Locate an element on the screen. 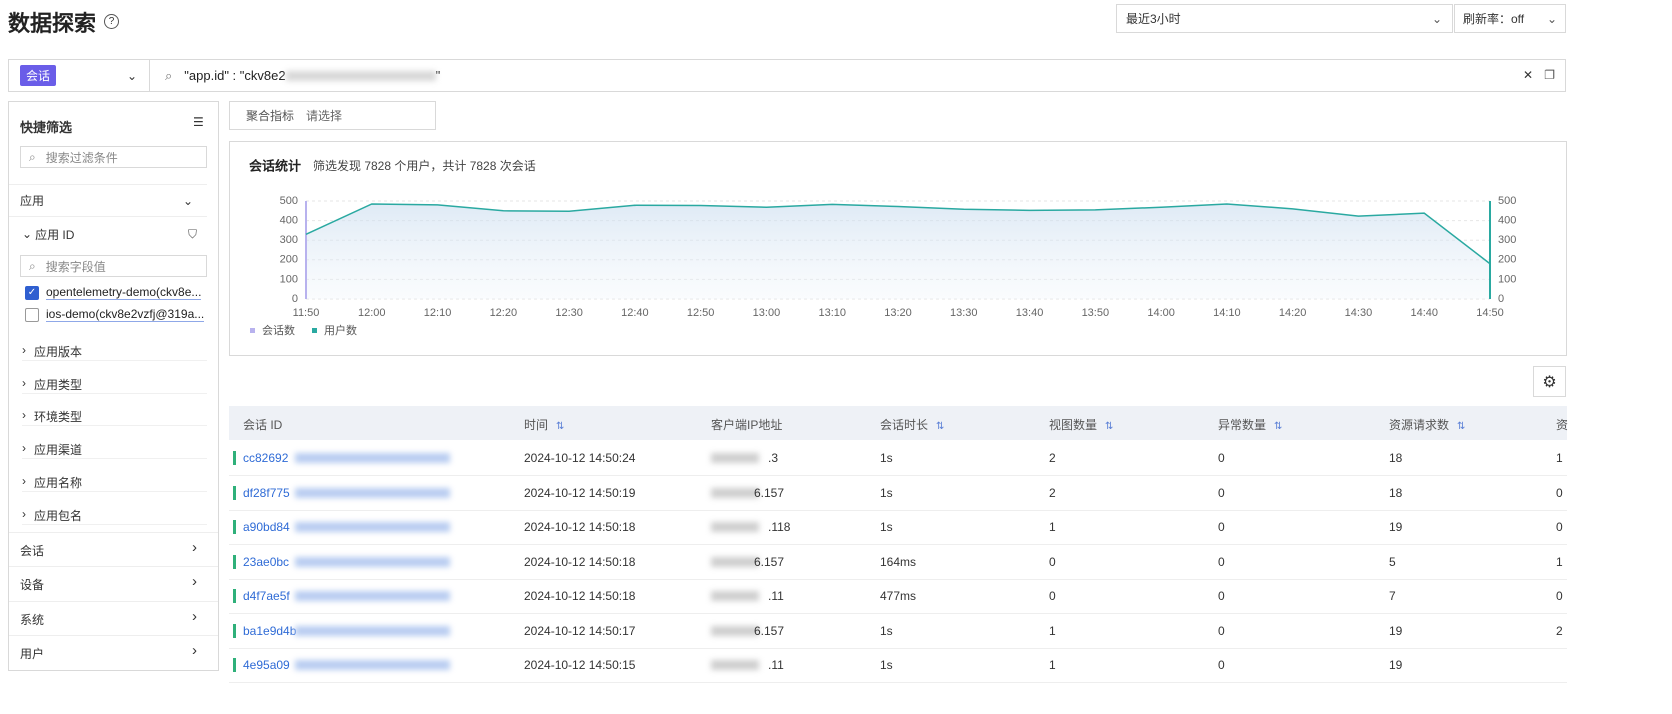  checkbox is located at coordinates (32, 315).